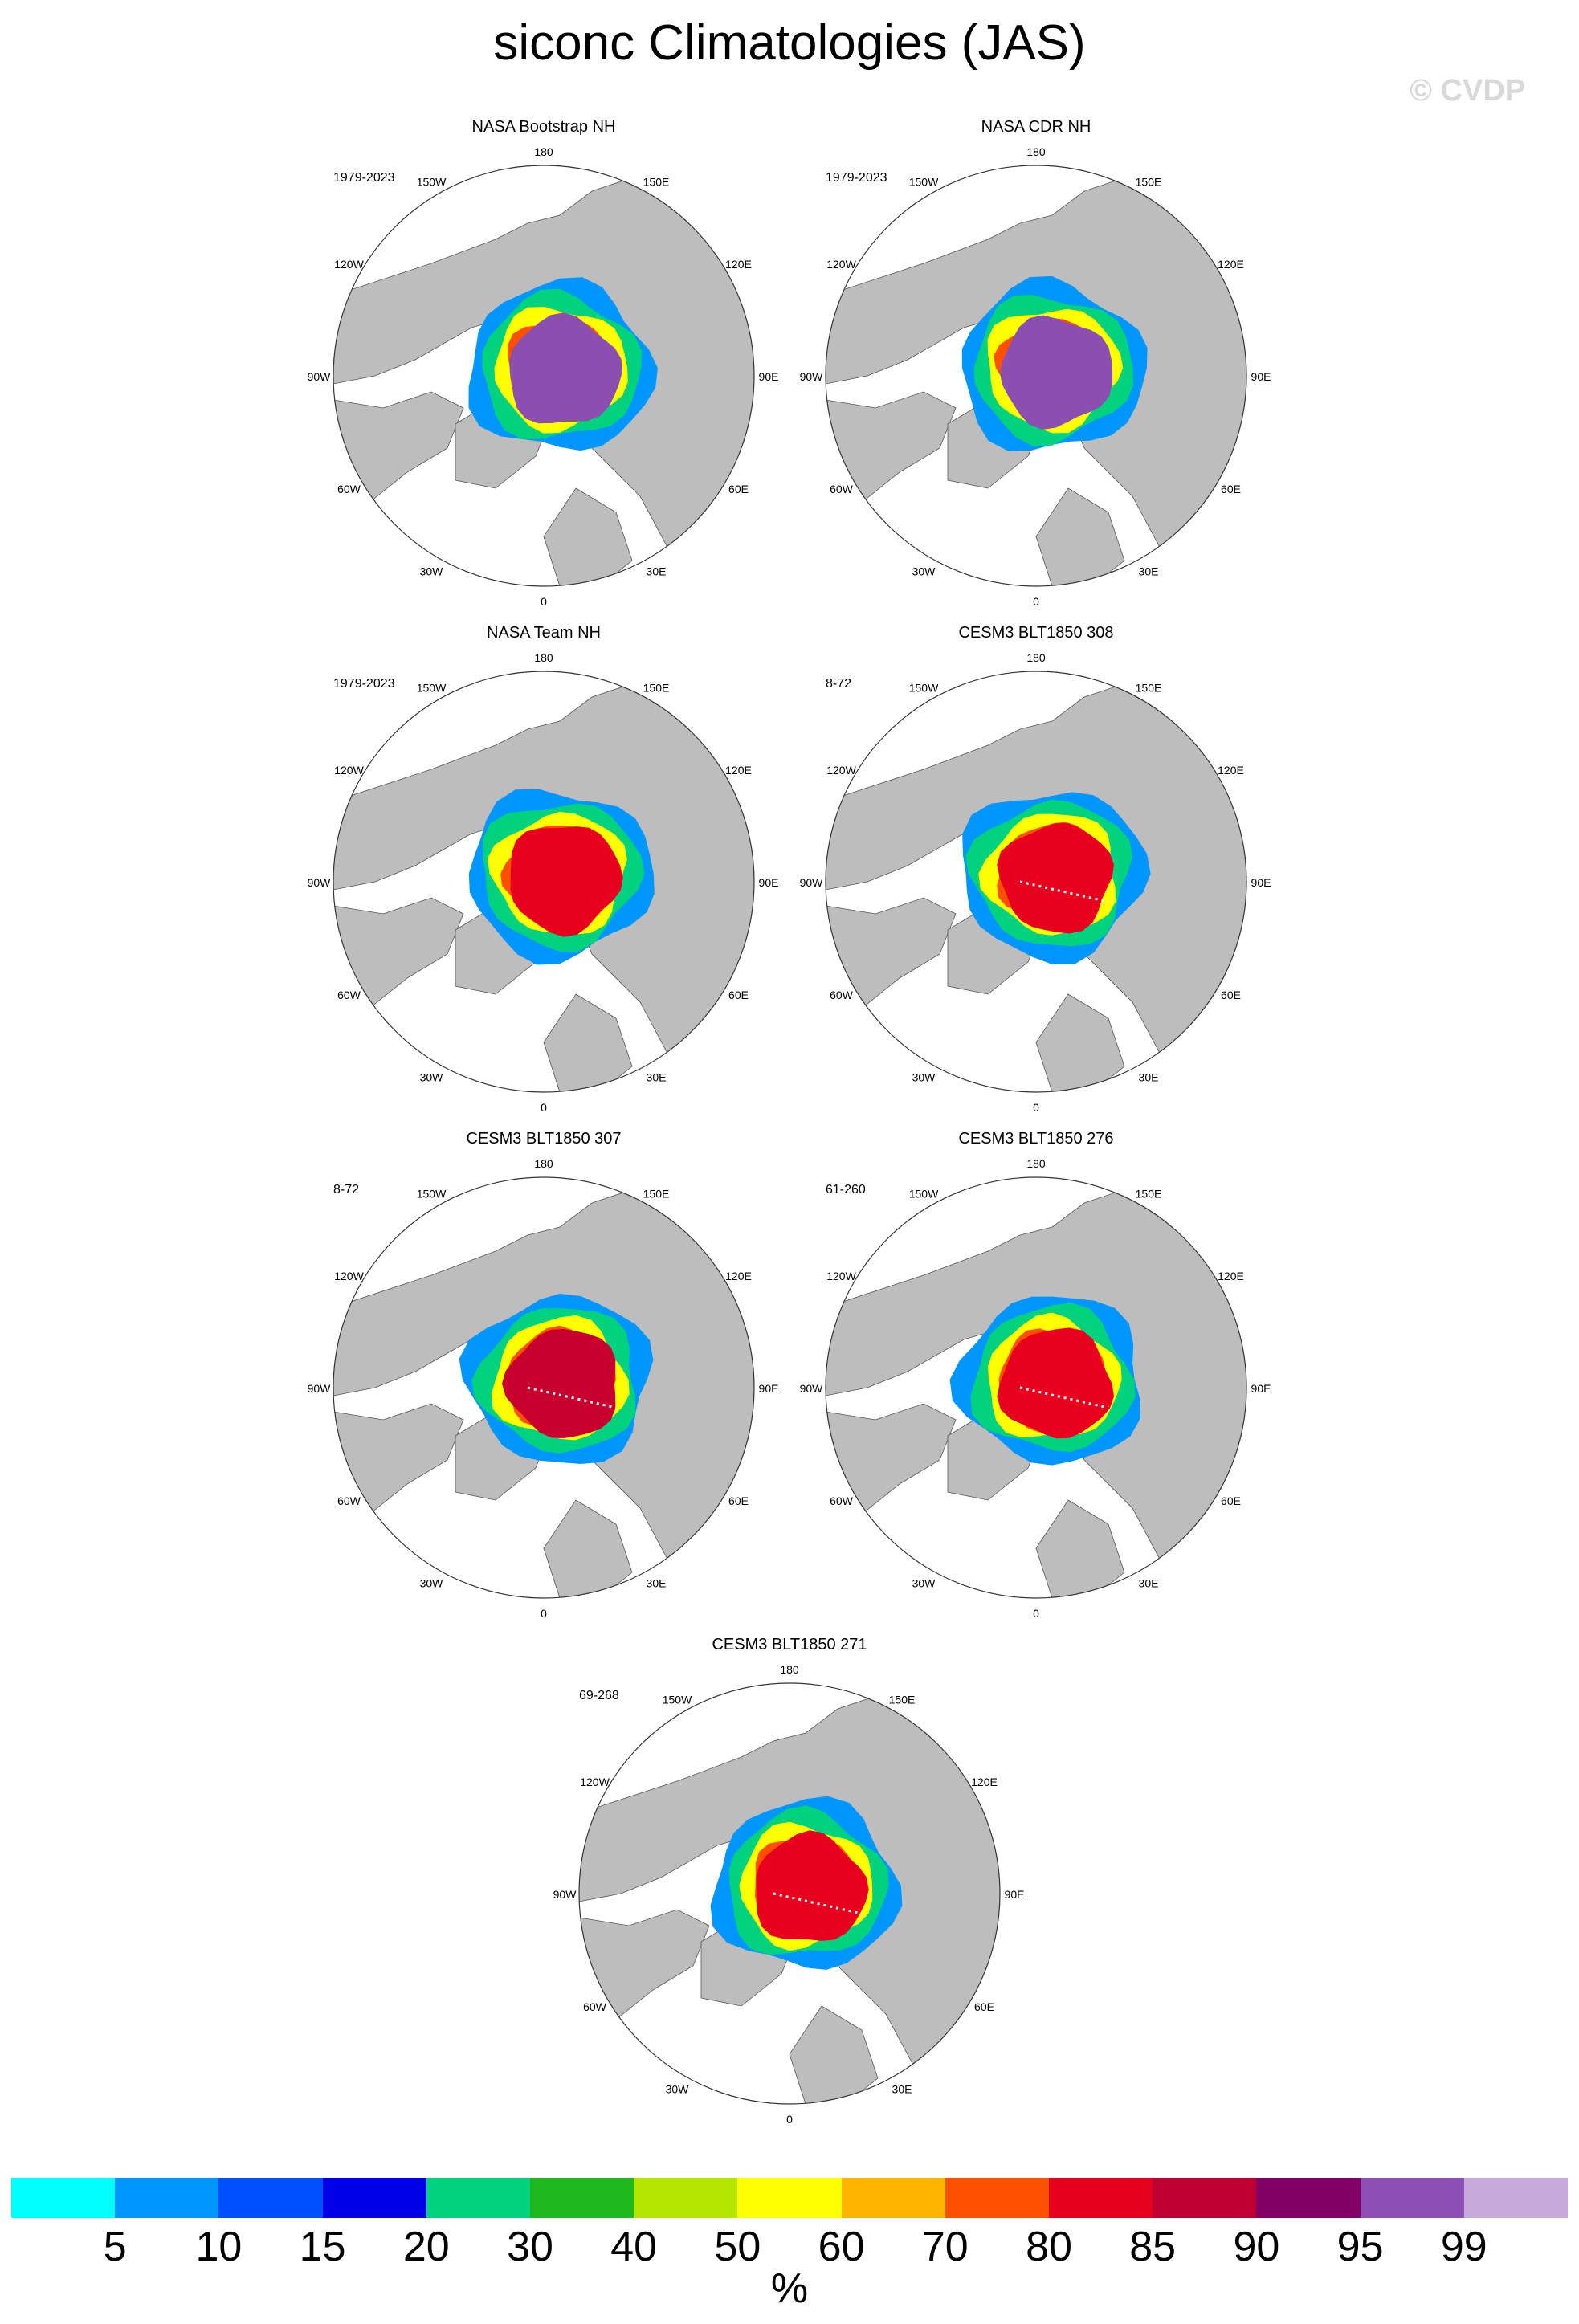  What do you see at coordinates (543, 1139) in the screenshot?
I see `panel-title: CESM3 BLT1850 307` at bounding box center [543, 1139].